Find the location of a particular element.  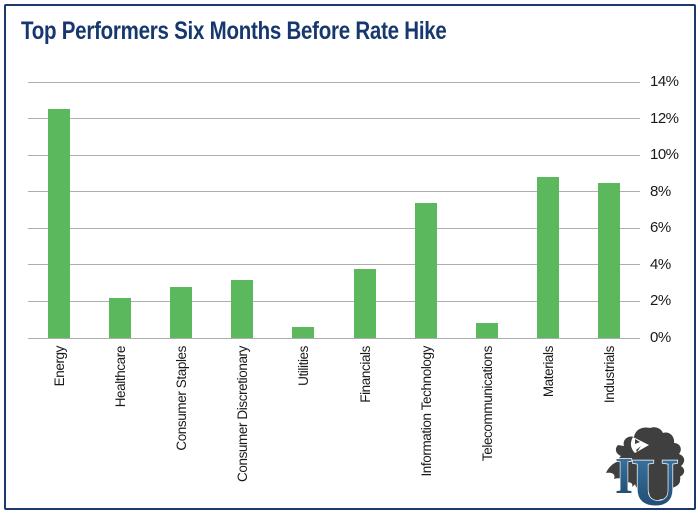

gridline-6- is located at coordinates (334, 228).